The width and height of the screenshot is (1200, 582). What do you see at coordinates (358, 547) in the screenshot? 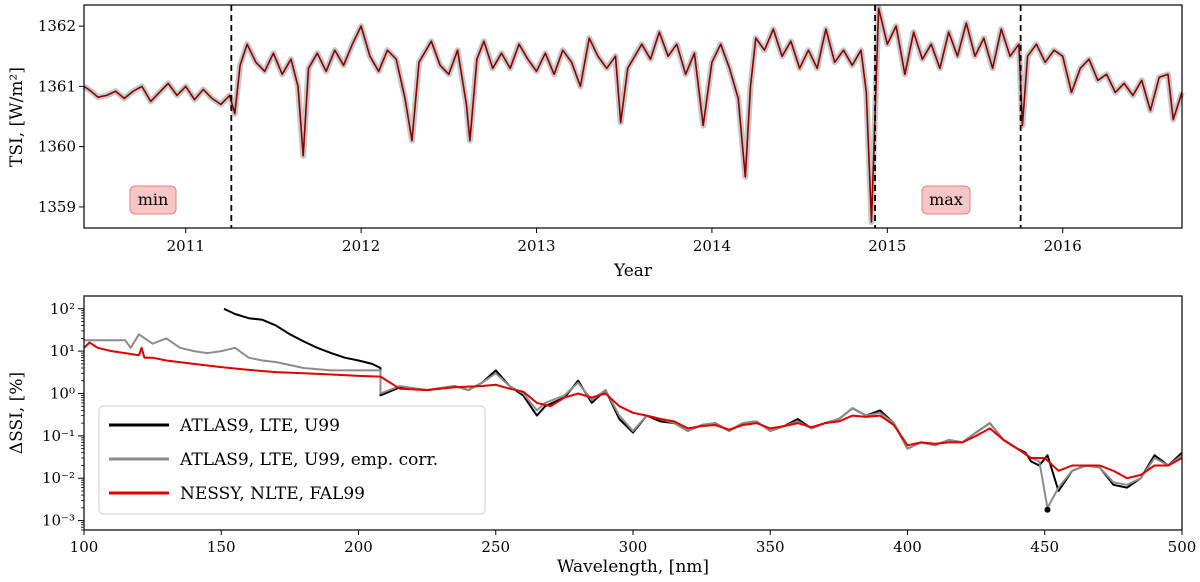
I see `ssi-x-tick-label: 200` at bounding box center [358, 547].